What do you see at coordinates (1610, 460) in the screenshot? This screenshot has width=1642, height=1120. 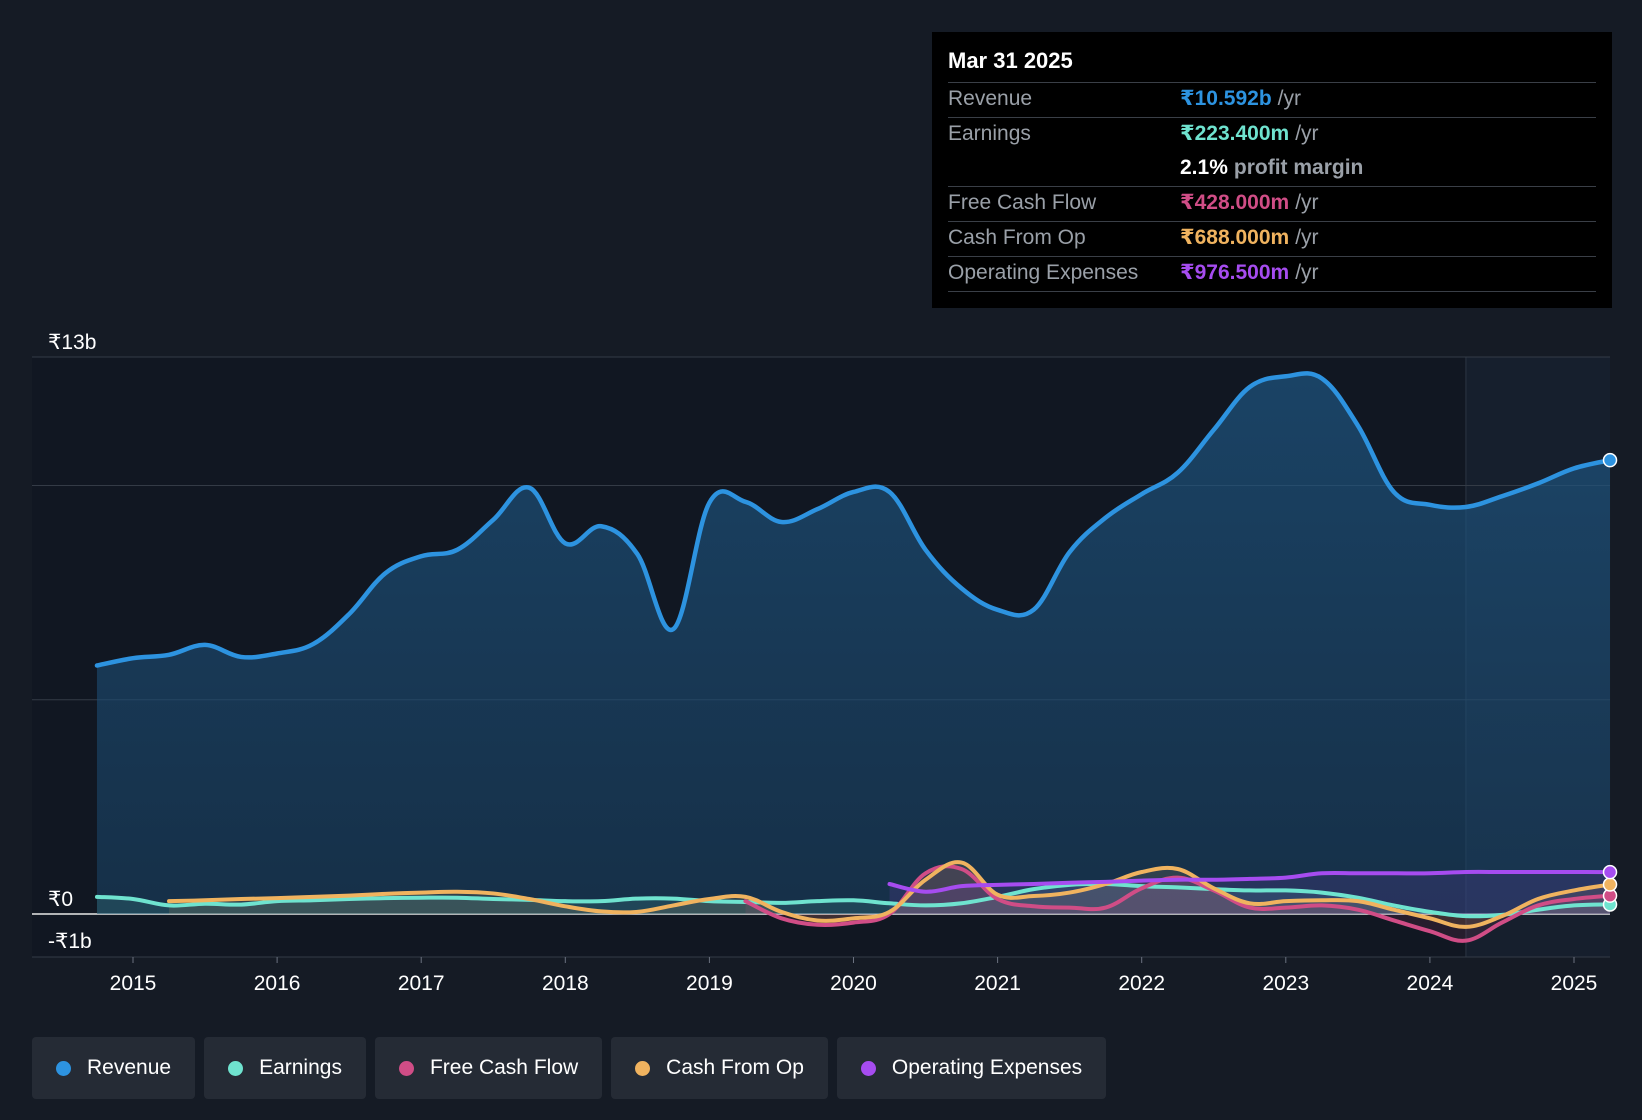 I see `revenue-end-marker` at bounding box center [1610, 460].